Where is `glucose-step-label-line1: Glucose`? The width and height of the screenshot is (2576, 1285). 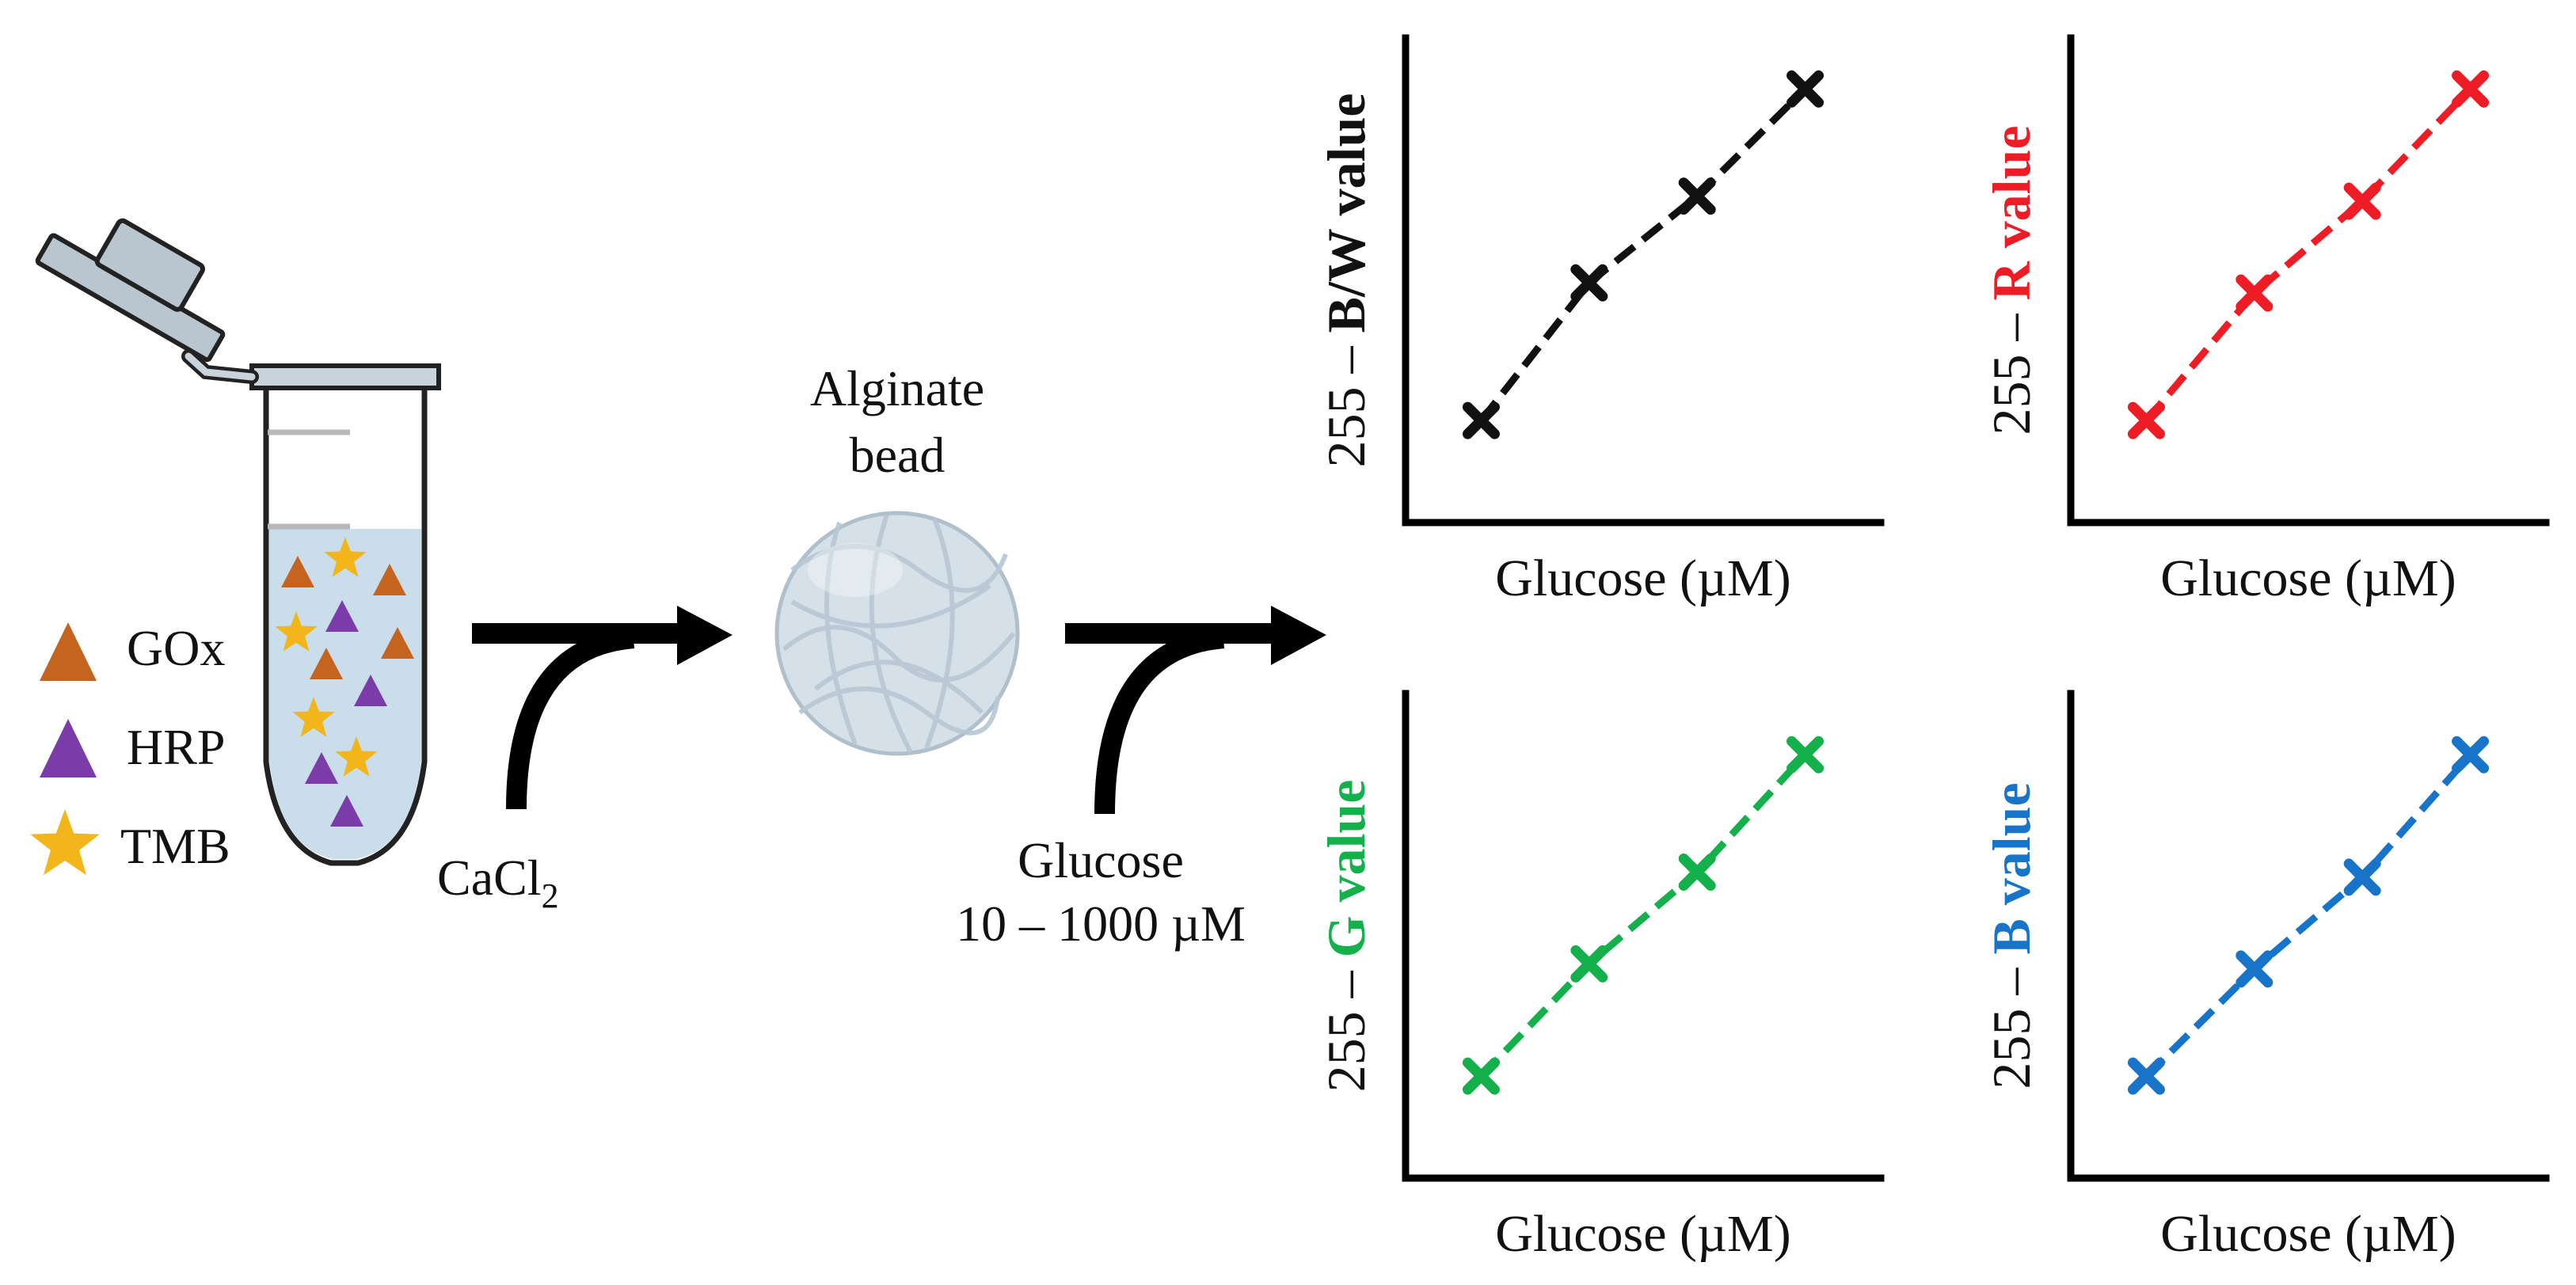 glucose-step-label-line1: Glucose is located at coordinates (1101, 860).